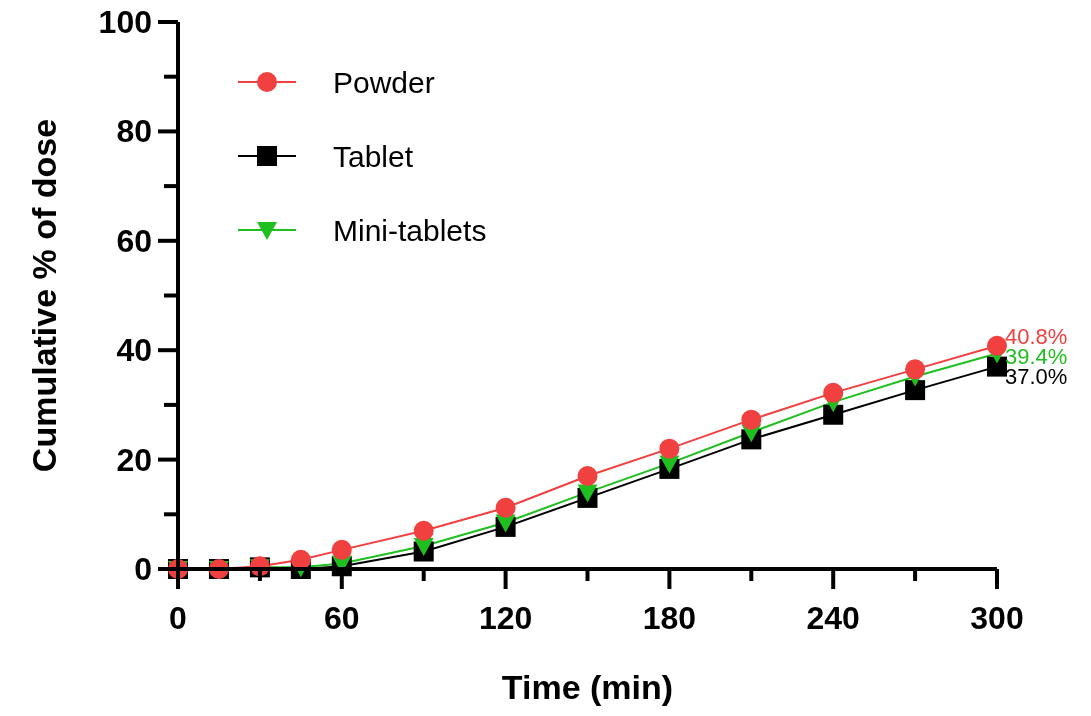 This screenshot has height=716, width=1091. What do you see at coordinates (134, 350) in the screenshot?
I see `y-tick-label: 40` at bounding box center [134, 350].